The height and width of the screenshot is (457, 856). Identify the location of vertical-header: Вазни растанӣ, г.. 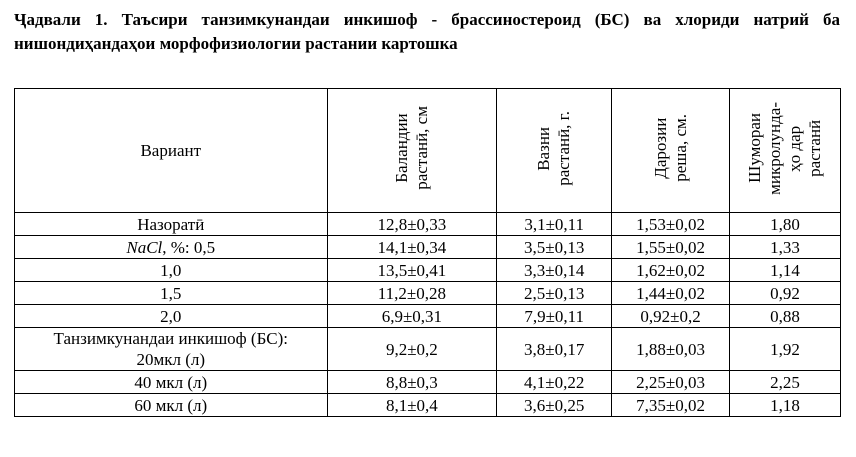
(554, 148).